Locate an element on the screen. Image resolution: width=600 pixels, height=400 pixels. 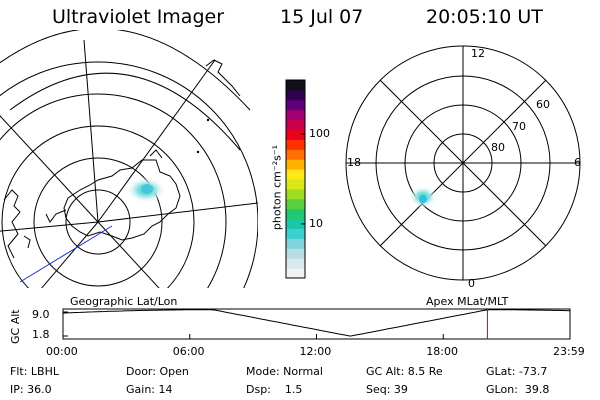
colorbar-tick-label: 10 is located at coordinates (316, 223).